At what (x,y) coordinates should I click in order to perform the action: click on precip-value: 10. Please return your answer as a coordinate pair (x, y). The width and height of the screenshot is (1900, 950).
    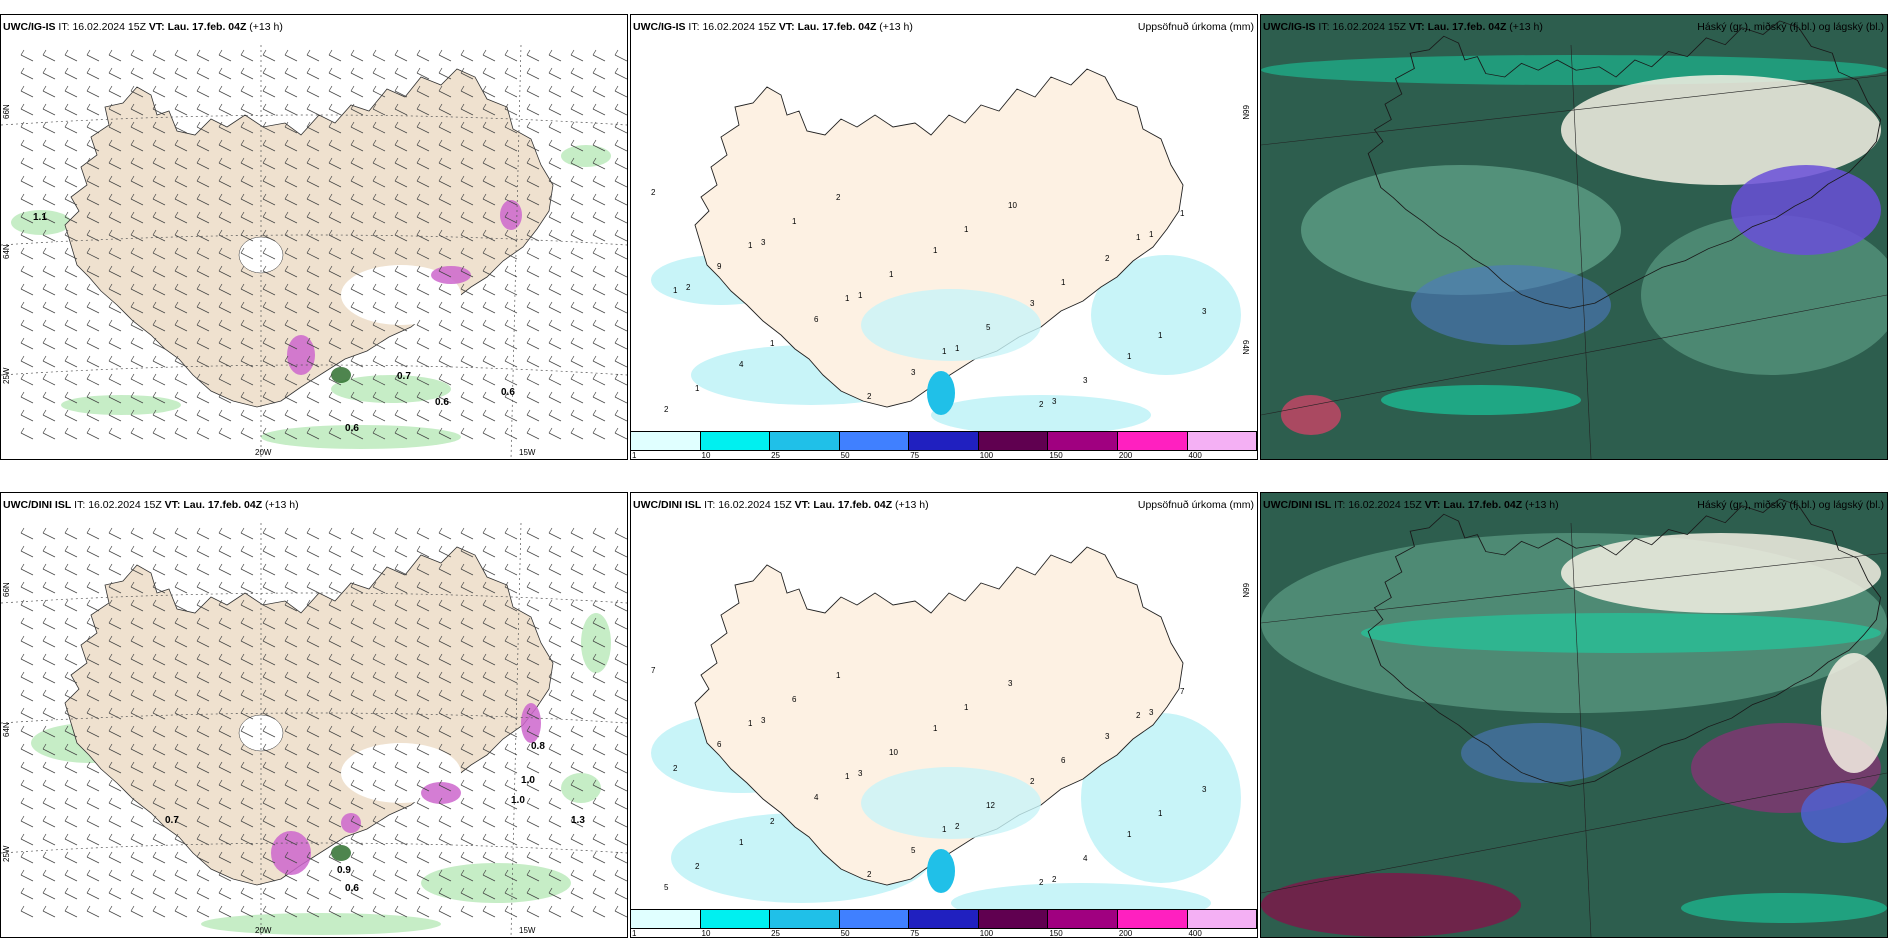
    Looking at the image, I should click on (893, 752).